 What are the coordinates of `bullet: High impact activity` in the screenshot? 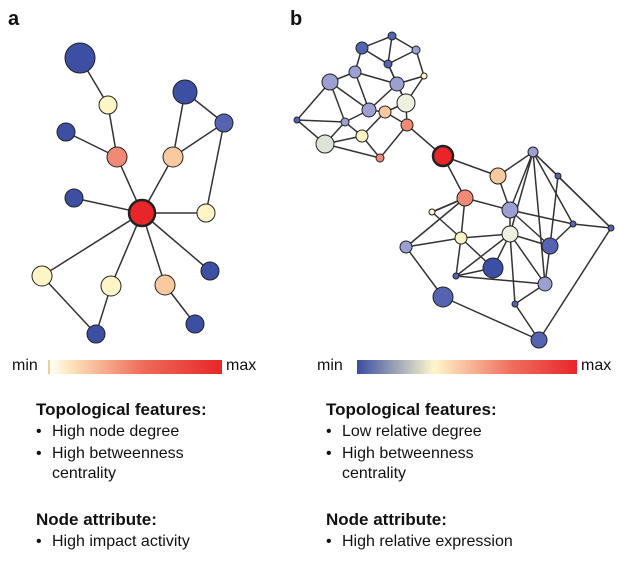 It's located at (154, 542).